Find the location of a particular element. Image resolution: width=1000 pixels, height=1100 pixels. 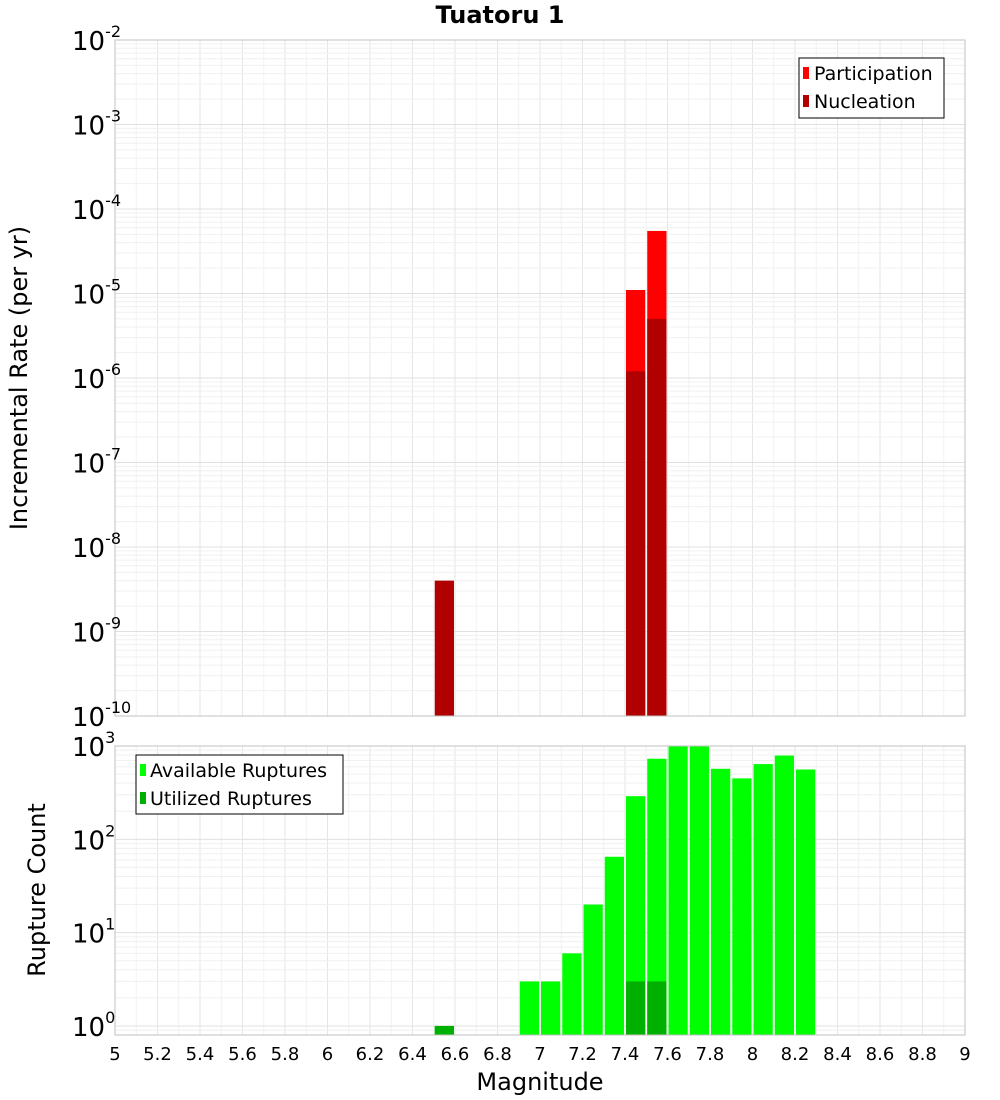

y-tick-label: 10⁻⁸ is located at coordinates (96, 546).